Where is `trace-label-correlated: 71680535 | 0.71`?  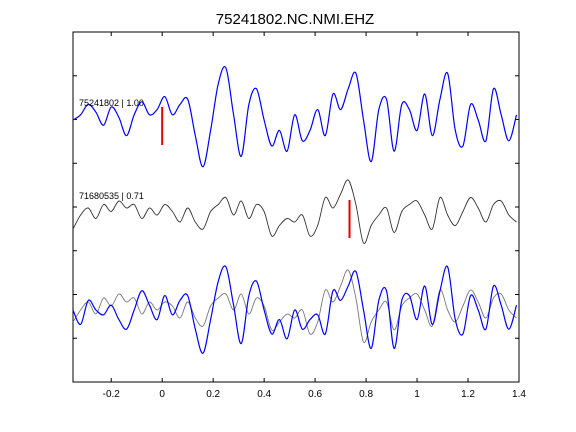 trace-label-correlated: 71680535 | 0.71 is located at coordinates (111, 196).